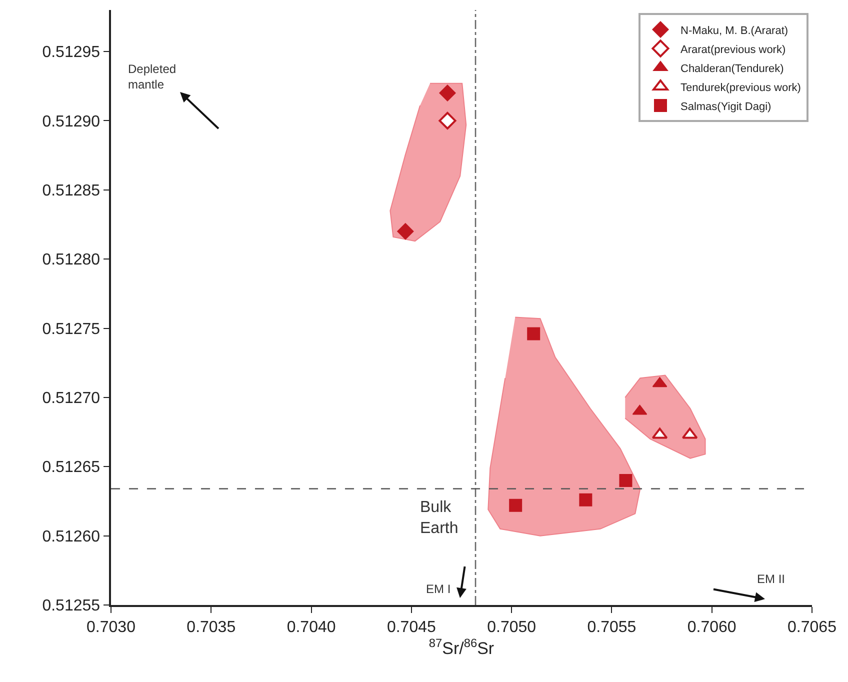 The image size is (848, 682). What do you see at coordinates (71, 260) in the screenshot?
I see `y-tick-label: 0.51280` at bounding box center [71, 260].